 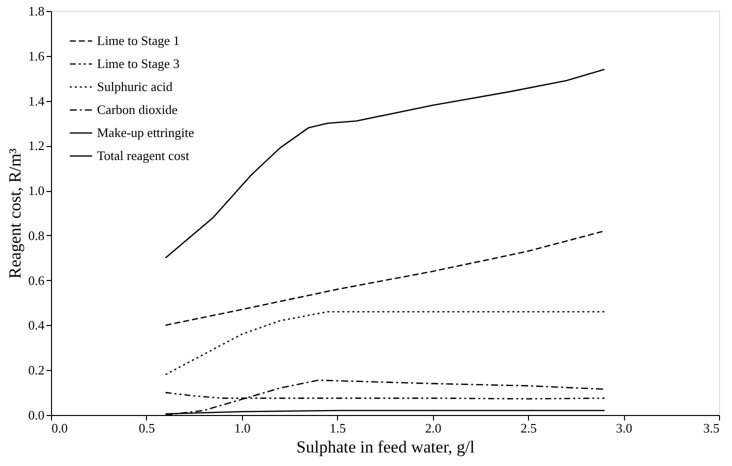 I want to click on x-tick-label: 1.0, so click(x=242, y=428).